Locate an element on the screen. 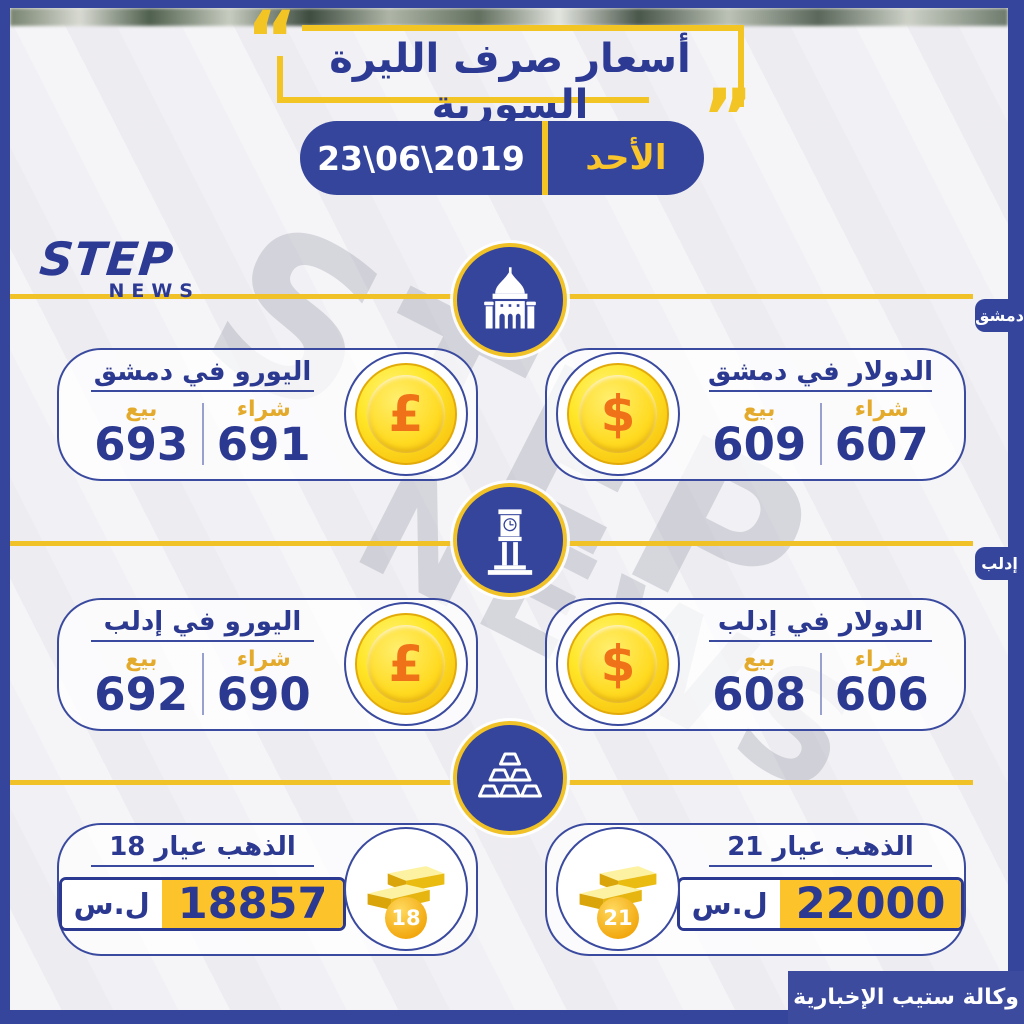 The width and height of the screenshot is (1024, 1024). gold-18-title: الذهب عيار 18 is located at coordinates (202, 847).